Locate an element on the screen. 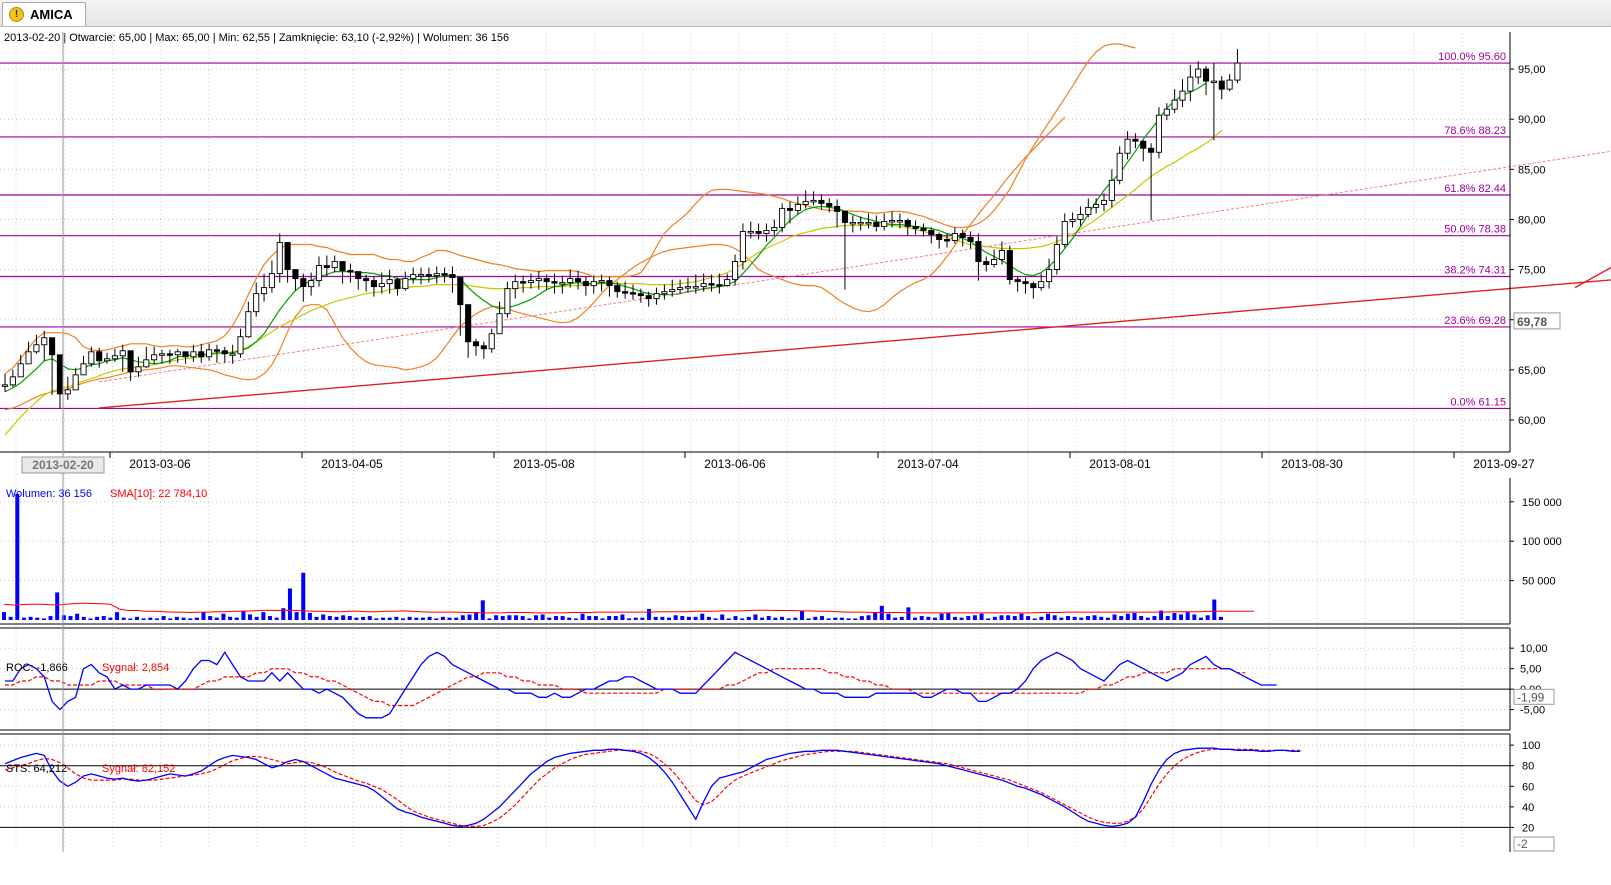 This screenshot has width=1611, height=885. sts-legend: STS: 64,212 is located at coordinates (36, 769).